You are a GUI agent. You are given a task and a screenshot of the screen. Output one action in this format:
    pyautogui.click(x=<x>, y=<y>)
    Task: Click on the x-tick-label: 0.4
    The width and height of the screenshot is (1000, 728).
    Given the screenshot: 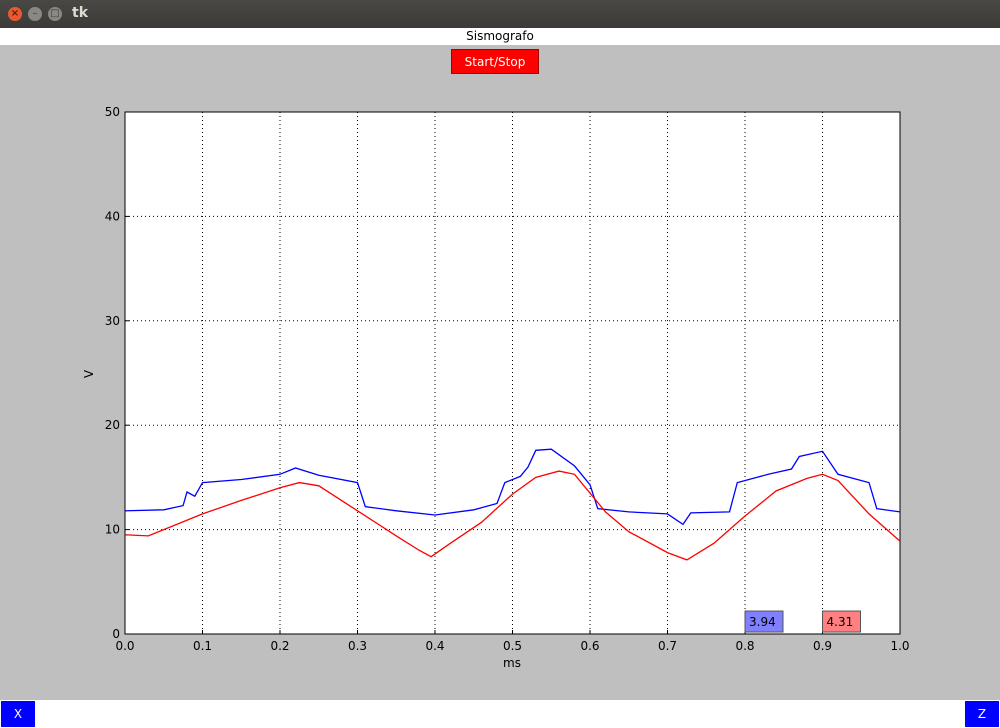 What is the action you would take?
    pyautogui.click(x=434, y=646)
    